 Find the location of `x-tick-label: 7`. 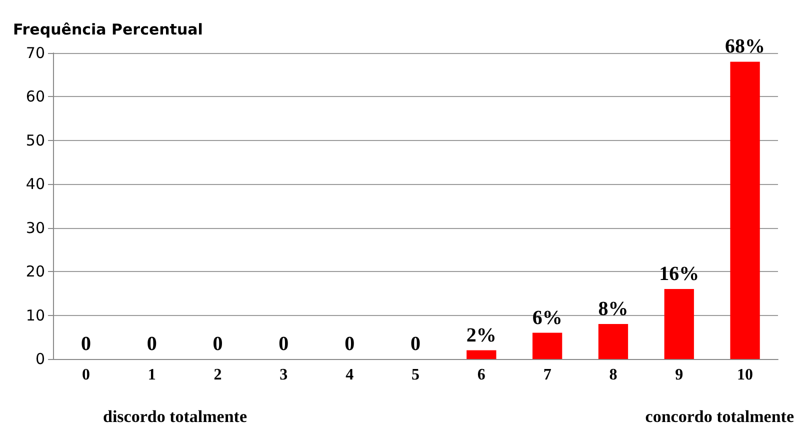

x-tick-label: 7 is located at coordinates (547, 375).